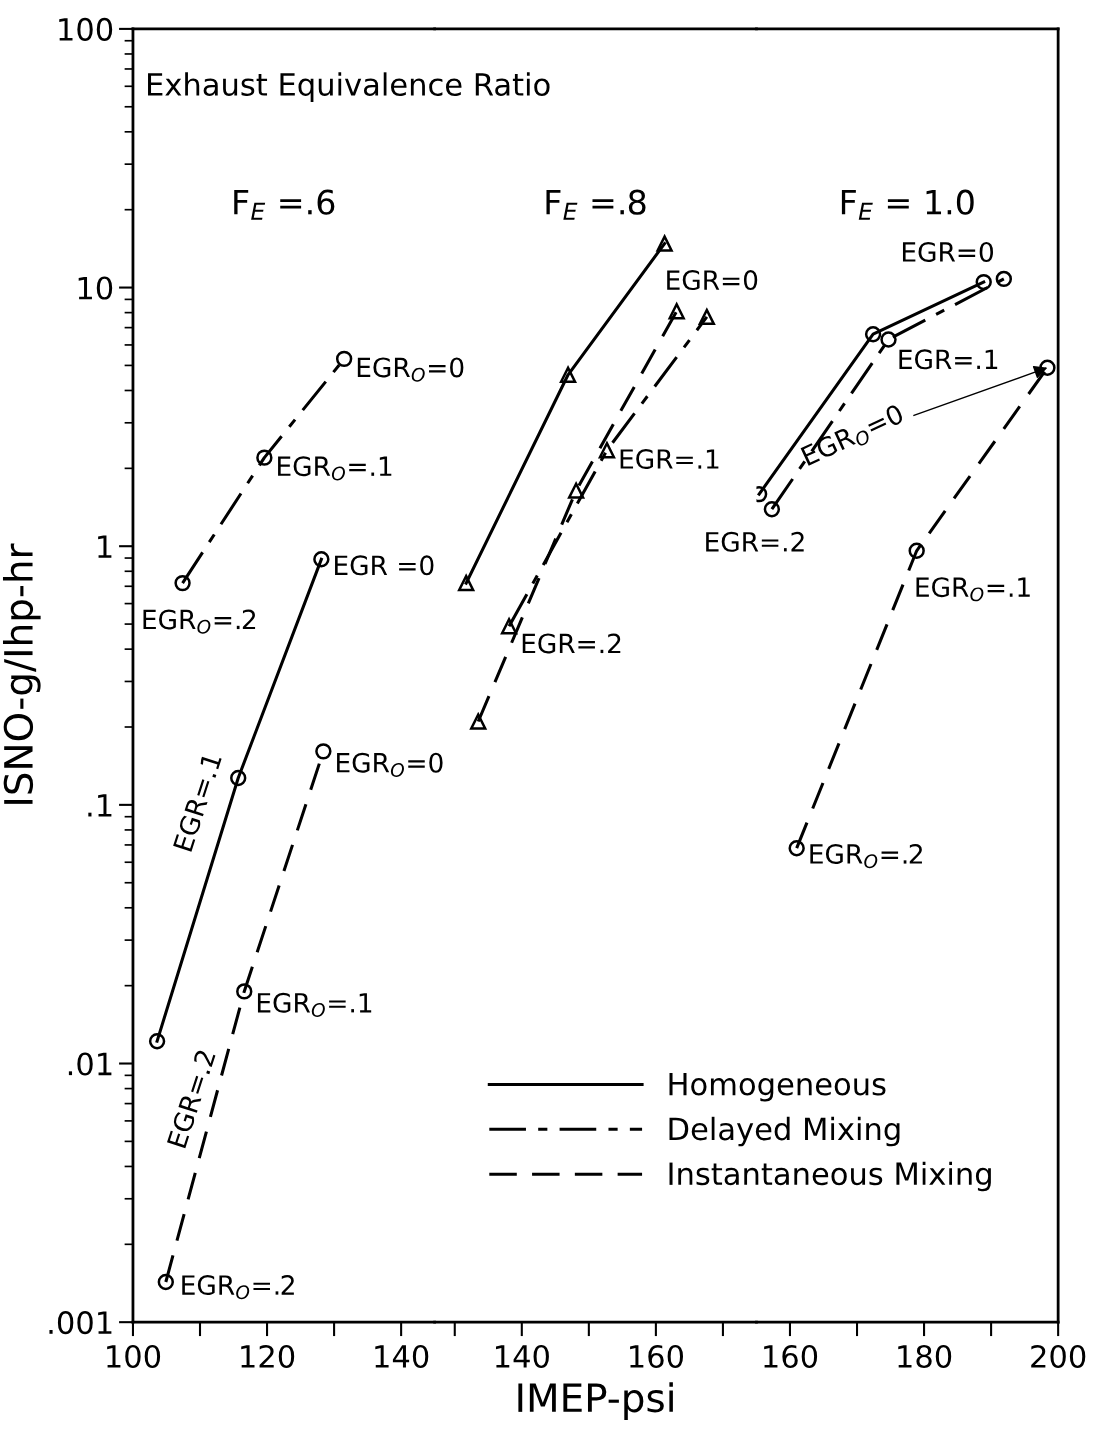  Describe the element at coordinates (384, 565) in the screenshot. I see `annotation: EGR =0` at that location.